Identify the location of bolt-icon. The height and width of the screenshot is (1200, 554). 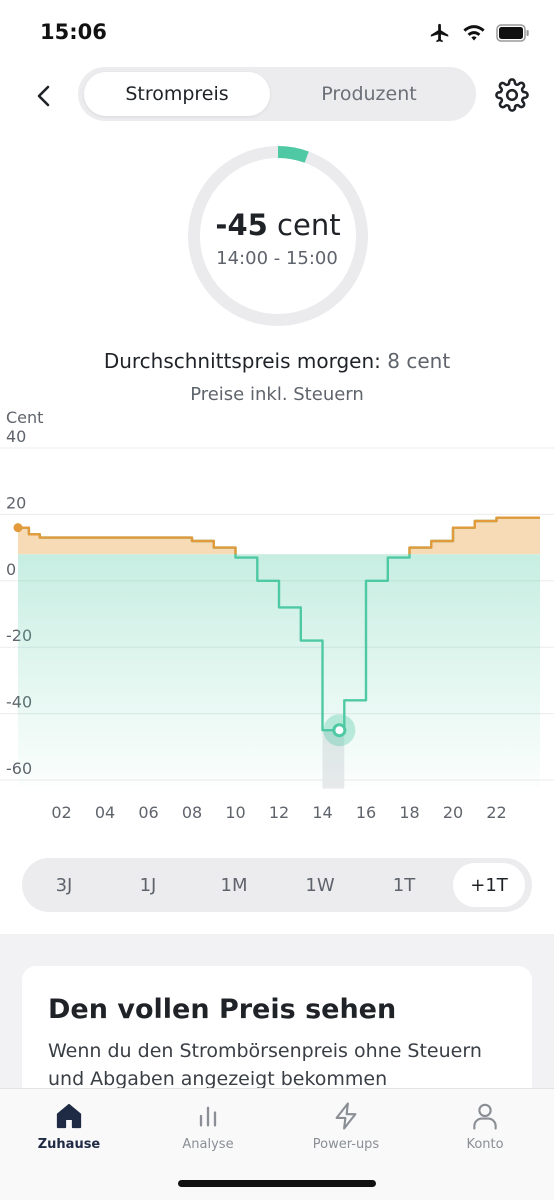
(346, 1116).